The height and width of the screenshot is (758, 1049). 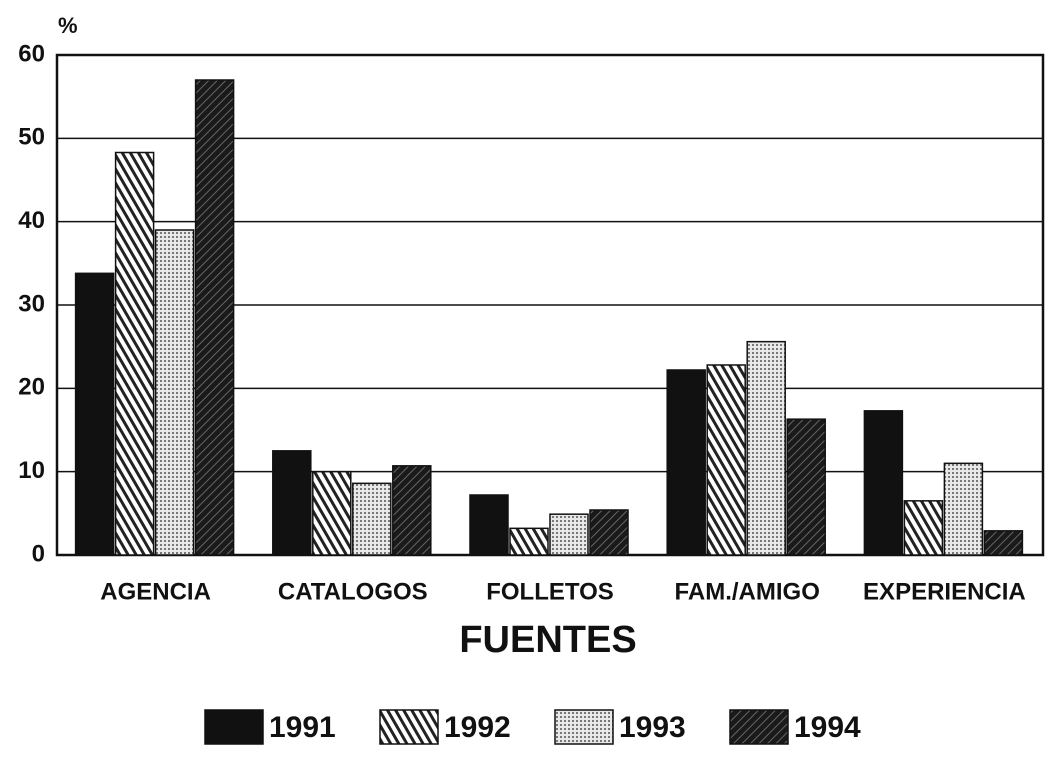 What do you see at coordinates (652, 727) in the screenshot?
I see `legend-label: 1993` at bounding box center [652, 727].